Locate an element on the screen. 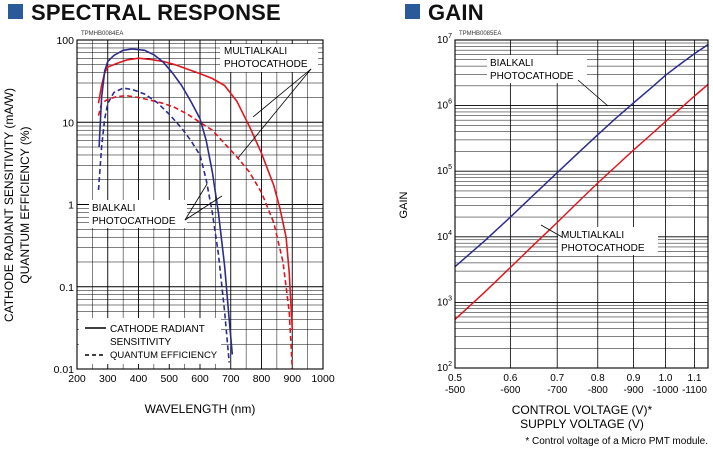 The image size is (713, 450). spectral-x-tick-label: 1000 is located at coordinates (323, 379).